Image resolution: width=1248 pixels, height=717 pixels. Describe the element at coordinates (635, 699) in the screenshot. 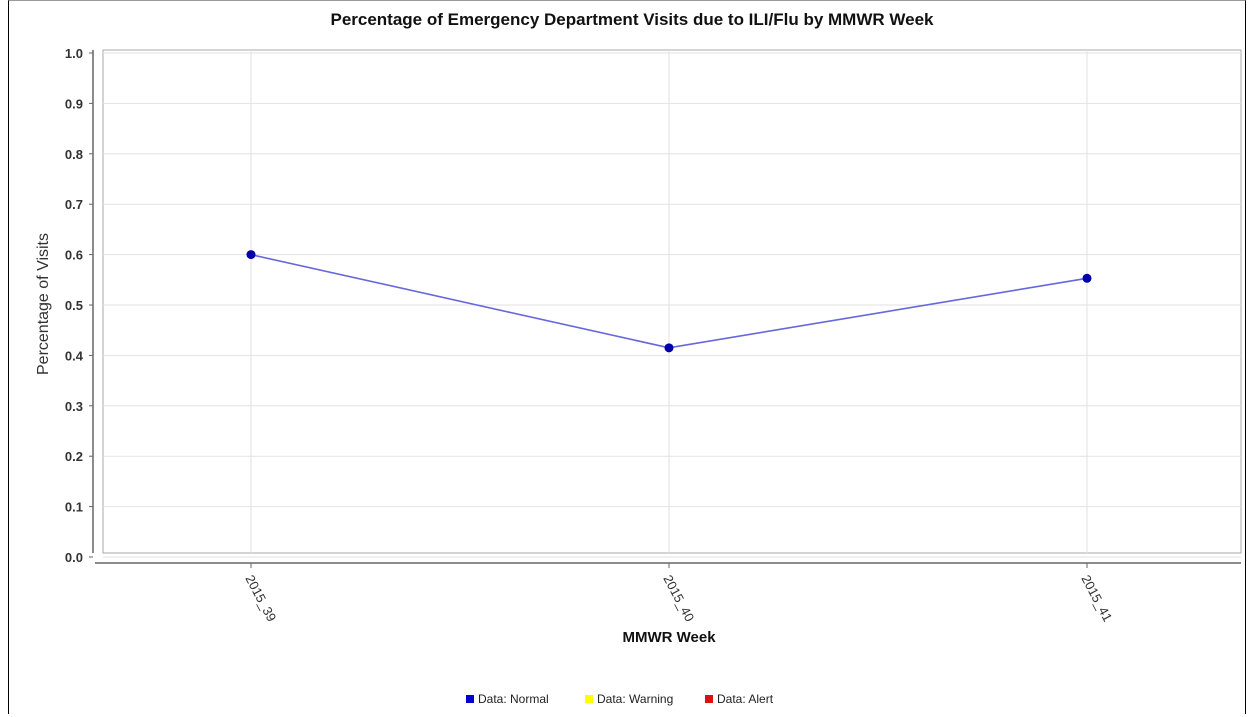

I see `legend-label: Data: Warning` at that location.